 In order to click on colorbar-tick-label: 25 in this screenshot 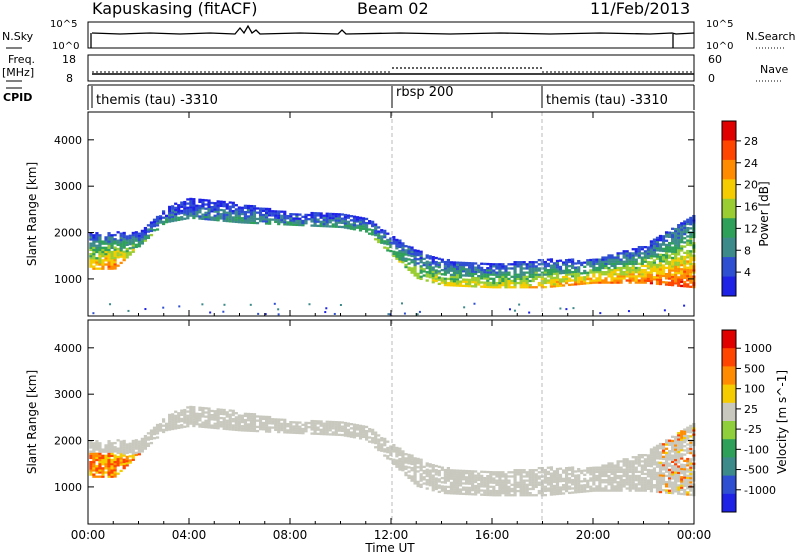, I will do `click(751, 409)`.